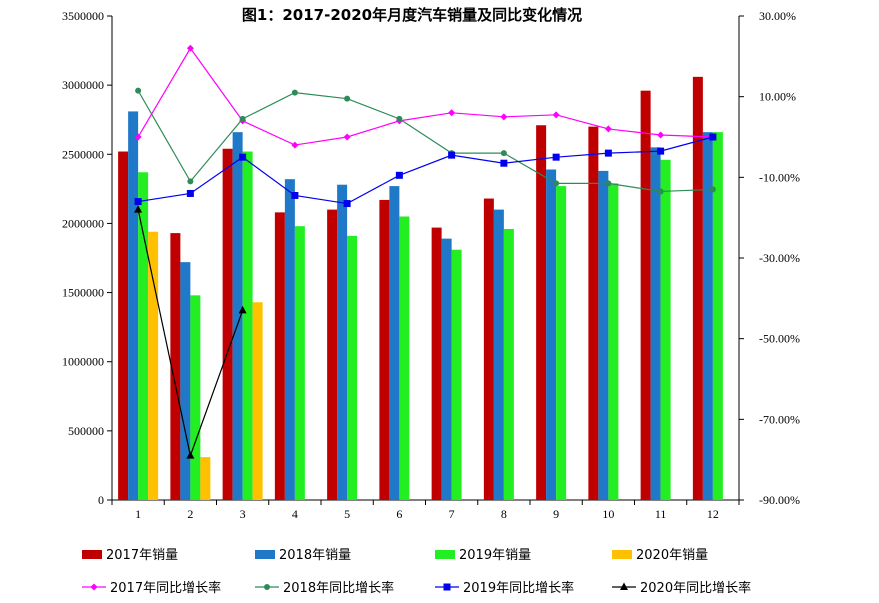 The width and height of the screenshot is (879, 603). I want to click on x-tick-label: 11, so click(661, 514).